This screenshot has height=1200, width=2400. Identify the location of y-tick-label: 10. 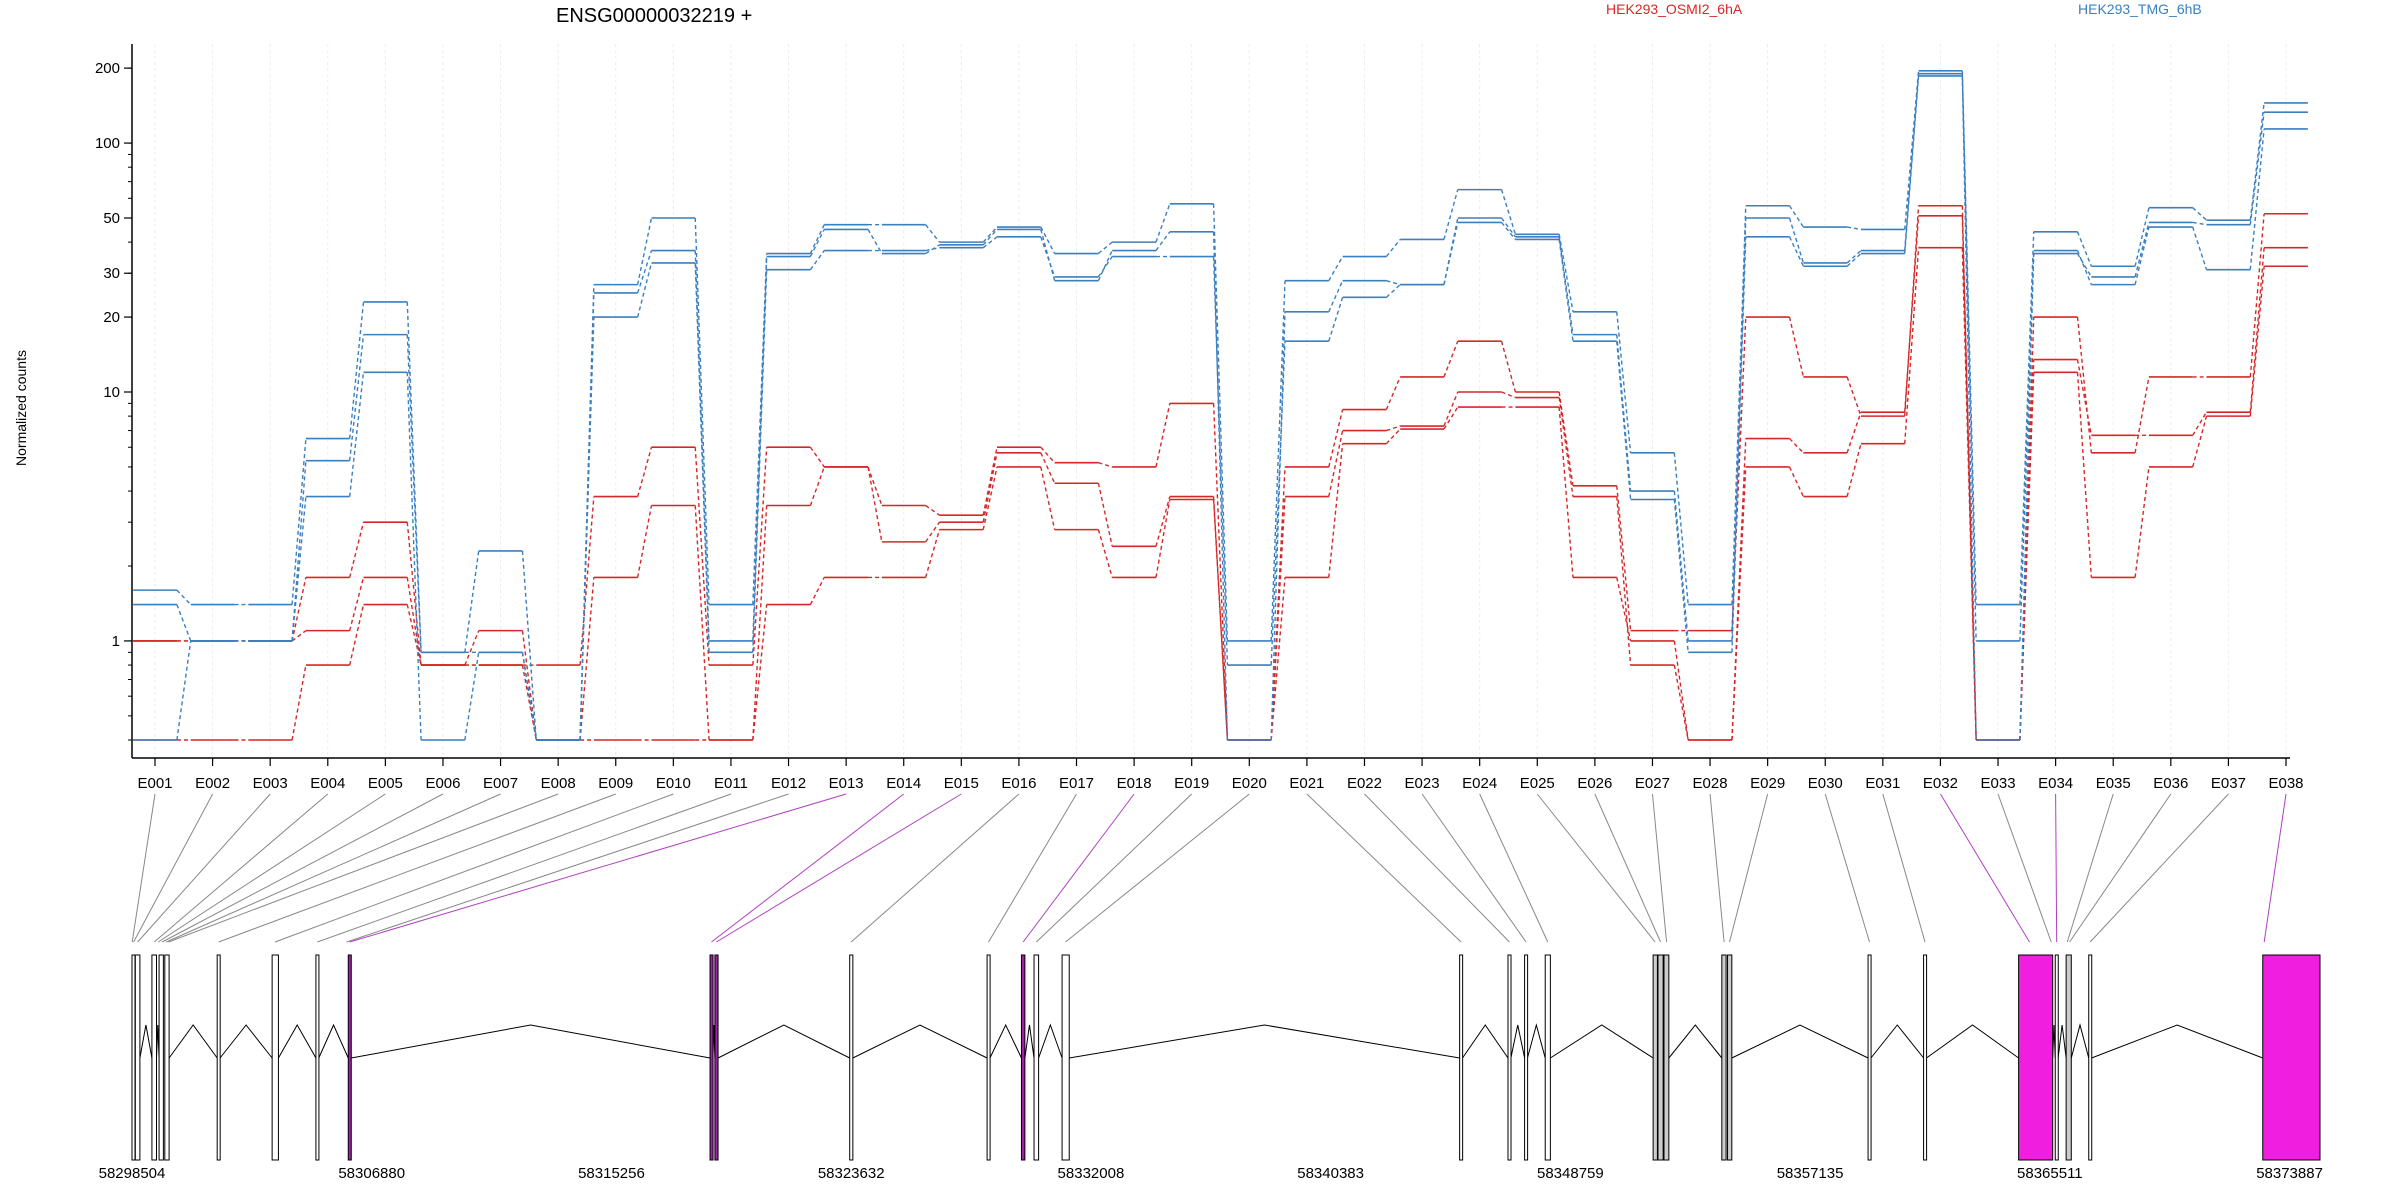
(111, 392).